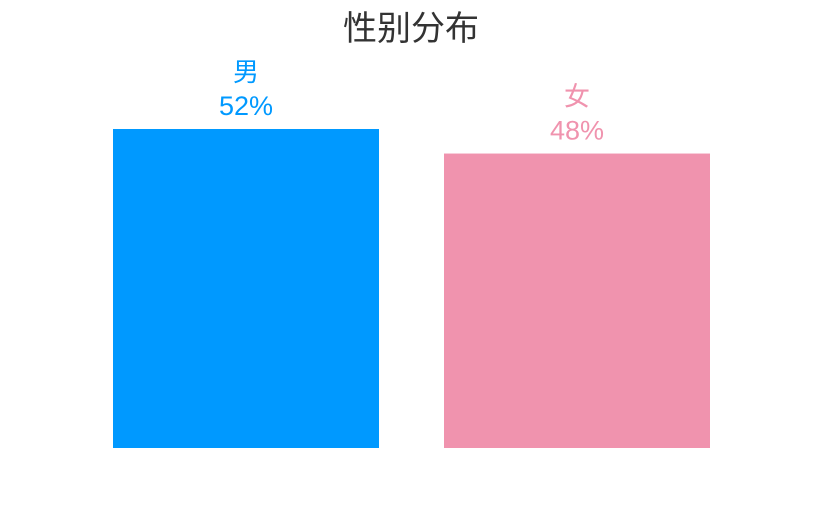 The width and height of the screenshot is (823, 508). What do you see at coordinates (246, 106) in the screenshot?
I see `value-label-0: 52%` at bounding box center [246, 106].